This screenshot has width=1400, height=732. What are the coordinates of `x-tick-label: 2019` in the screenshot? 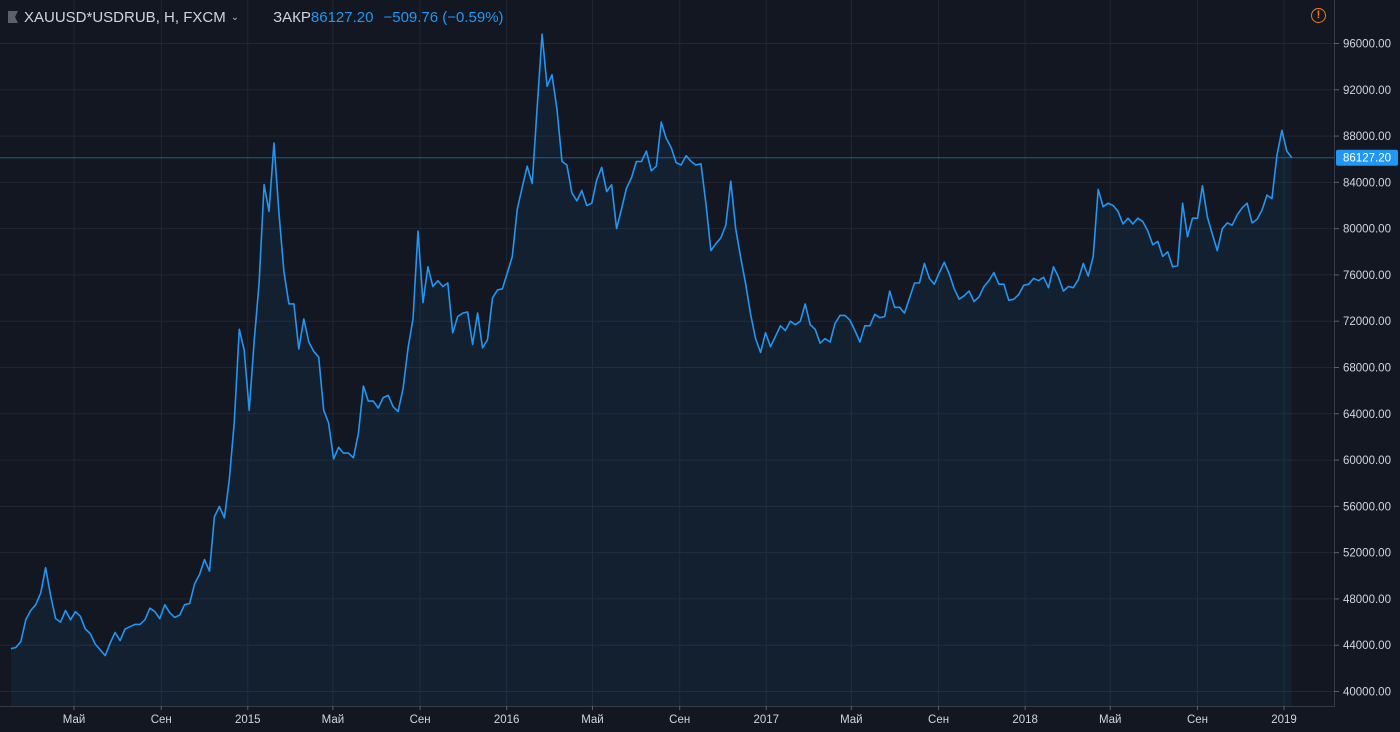 It's located at (1284, 720).